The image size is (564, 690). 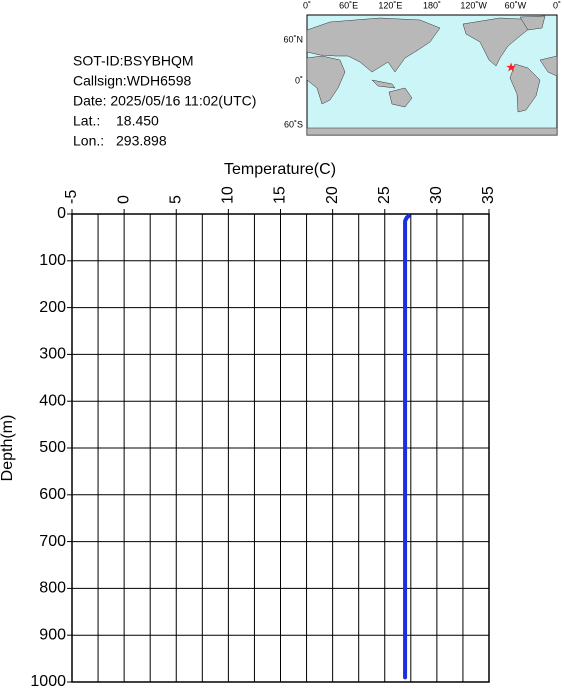 What do you see at coordinates (516, 5) in the screenshot?
I see `map-lon-label: 60˚W` at bounding box center [516, 5].